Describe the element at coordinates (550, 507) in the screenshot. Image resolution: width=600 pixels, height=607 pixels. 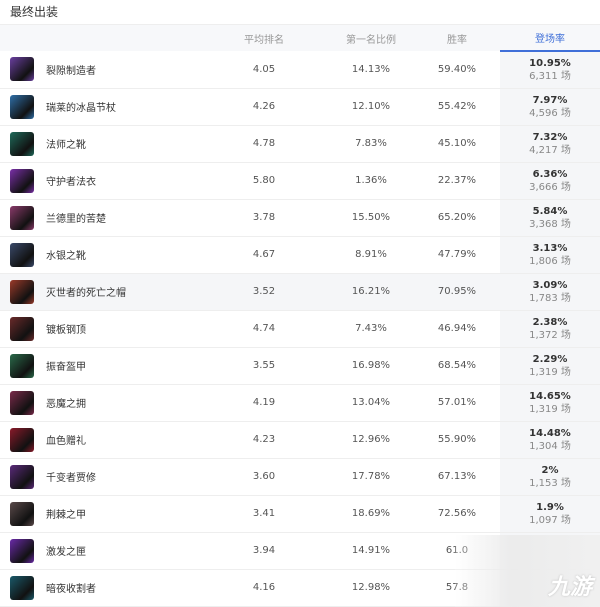
I see `pick-rate: 1.9%` at that location.